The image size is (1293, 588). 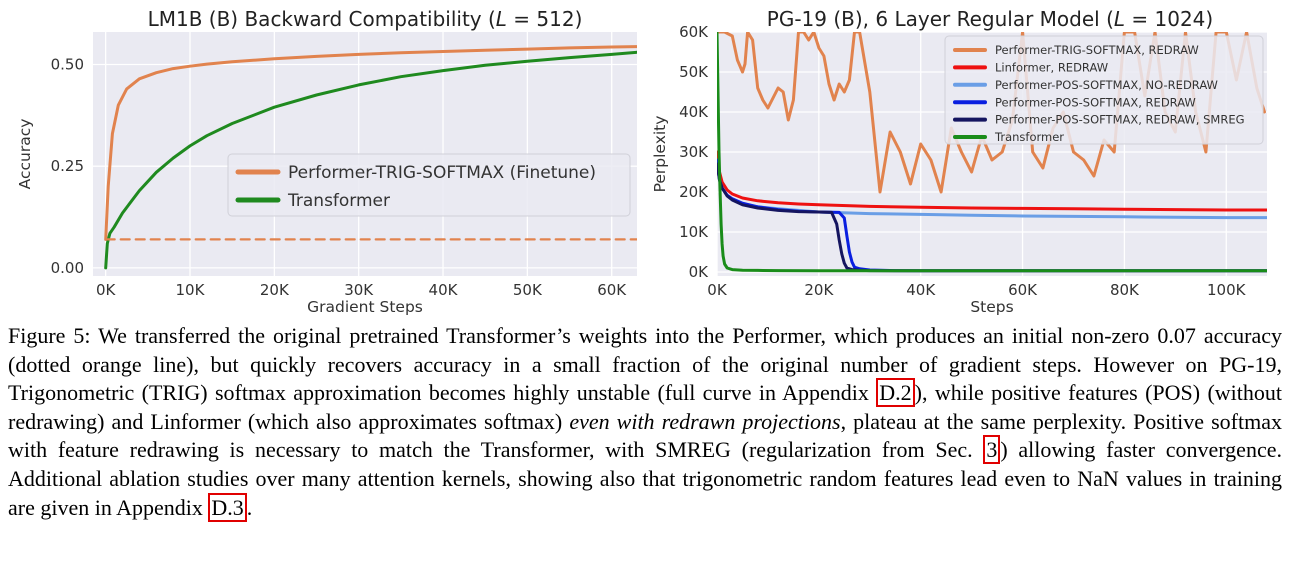 What do you see at coordinates (694, 192) in the screenshot?
I see `y-tick-label: 20K` at bounding box center [694, 192].